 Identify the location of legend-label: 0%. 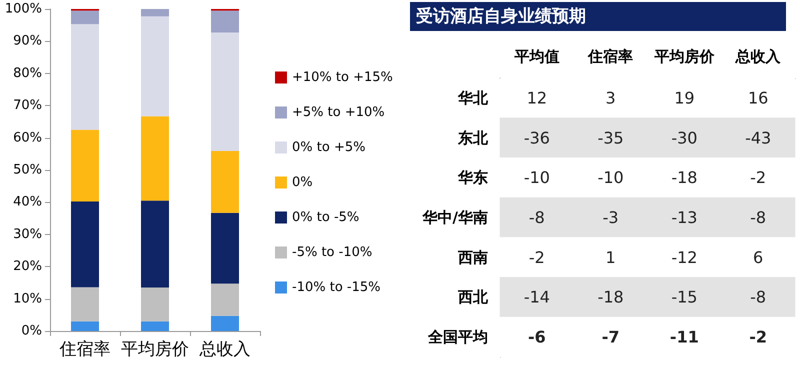
(302, 182).